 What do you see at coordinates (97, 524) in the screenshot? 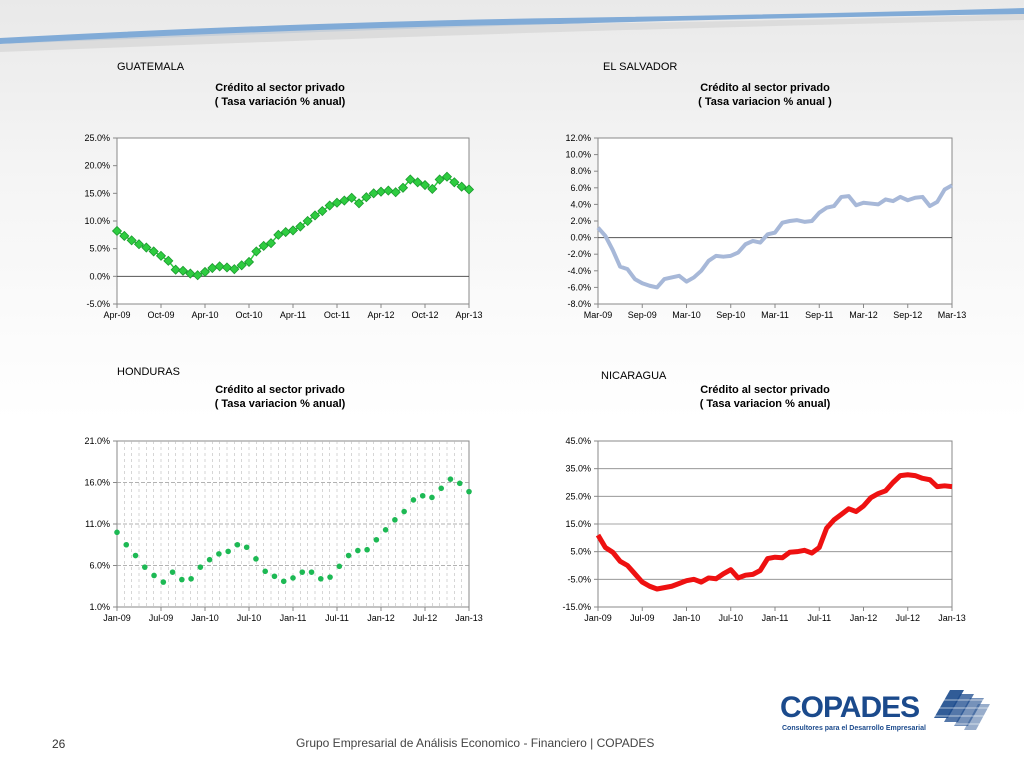
I see `y-tick-label: 11.0%` at bounding box center [97, 524].